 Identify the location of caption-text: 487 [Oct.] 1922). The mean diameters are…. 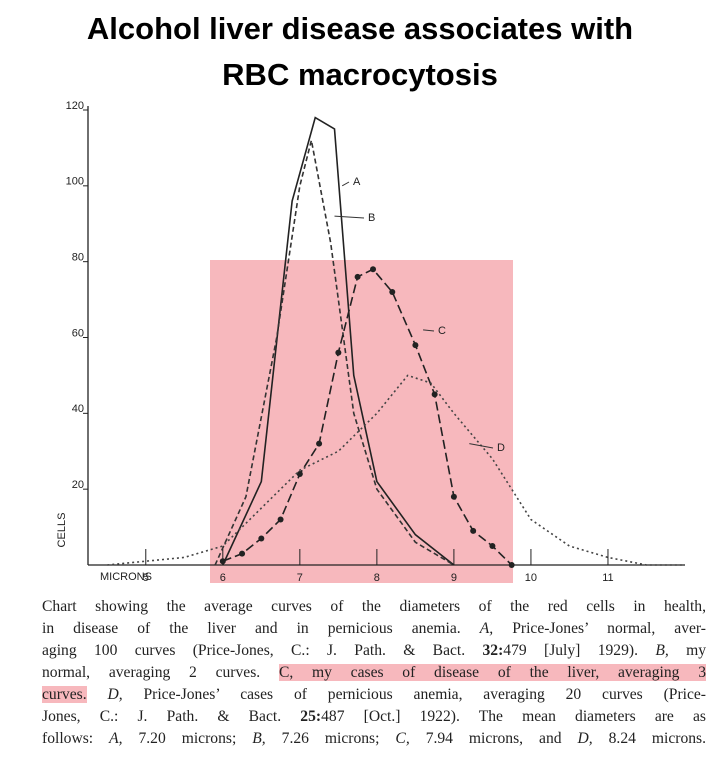
(513, 716).